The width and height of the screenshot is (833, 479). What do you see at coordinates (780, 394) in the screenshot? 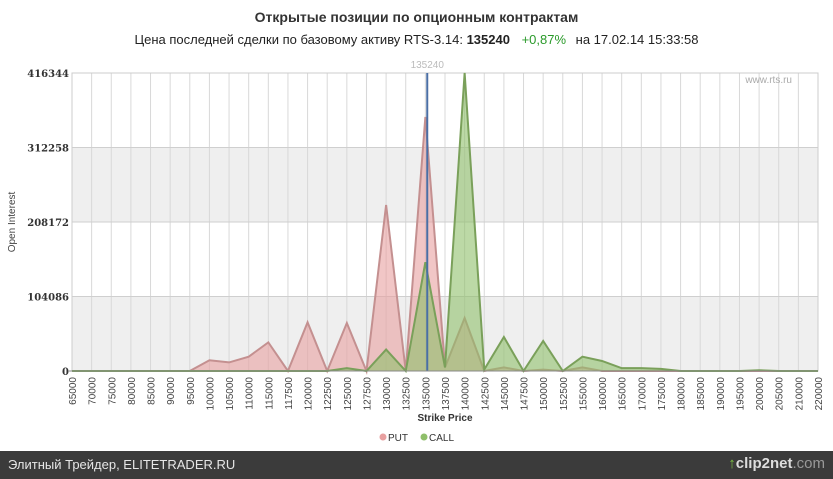
I see `x-tick-label: 205000` at bounding box center [780, 394].